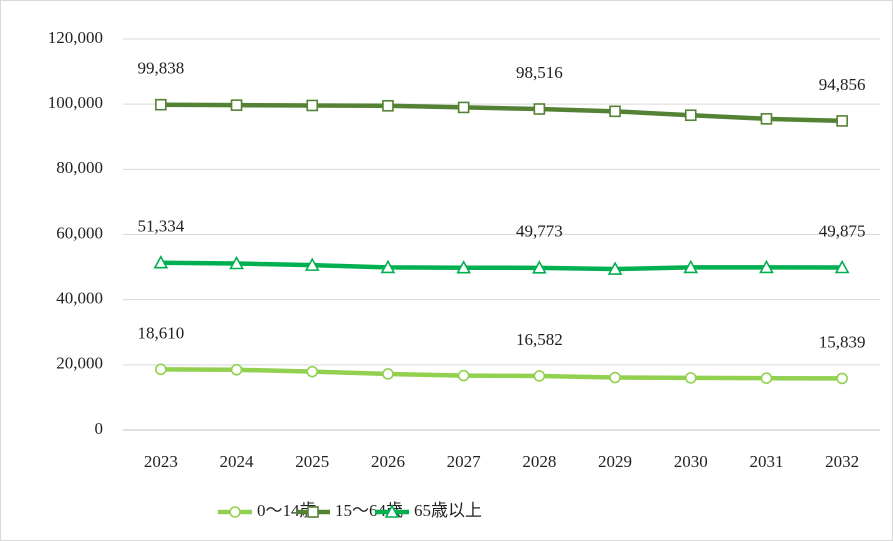  What do you see at coordinates (539, 339) in the screenshot?
I see `data-label: 16,582` at bounding box center [539, 339].